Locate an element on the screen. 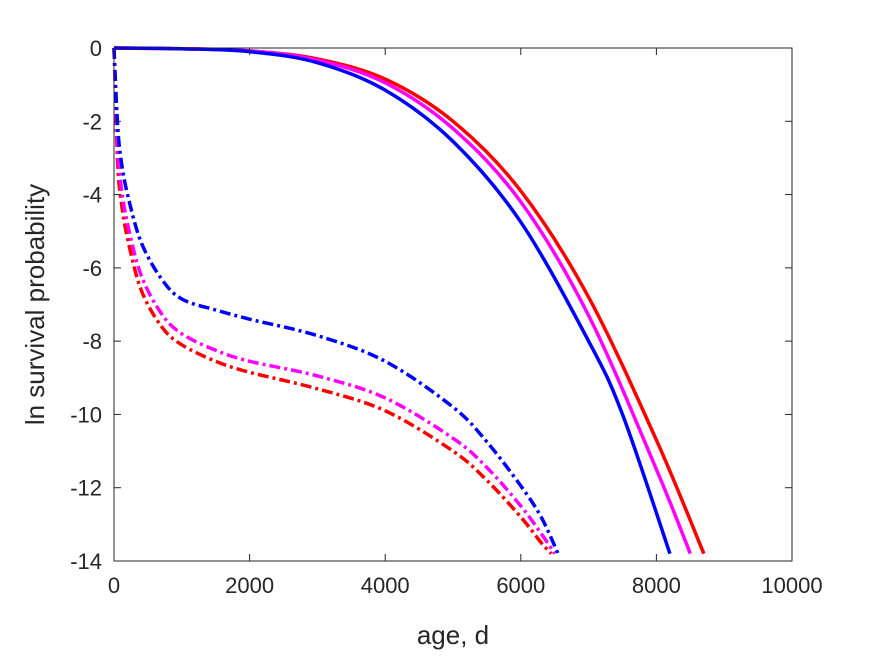 This screenshot has height=656, width=875. x-tick-label: 2000 is located at coordinates (249, 585).